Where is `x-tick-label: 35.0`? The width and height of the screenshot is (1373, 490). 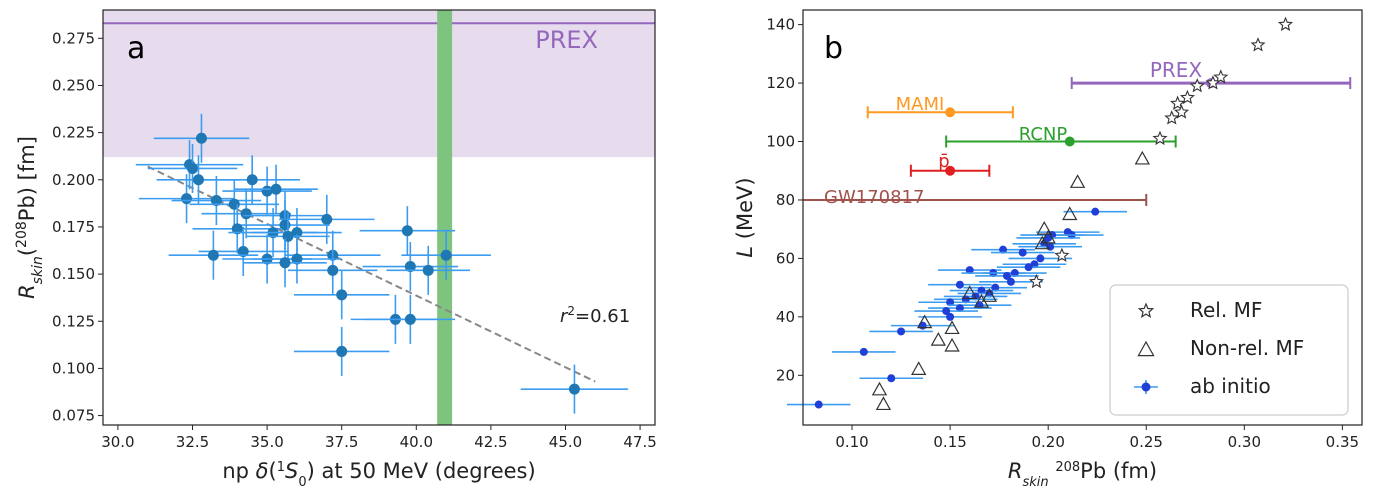 x-tick-label: 35.0 is located at coordinates (266, 442).